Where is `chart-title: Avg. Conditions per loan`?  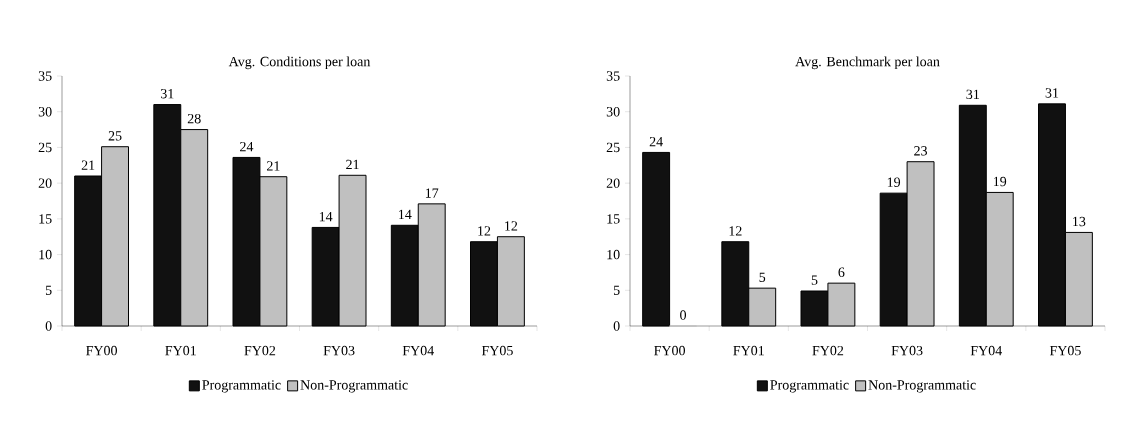 chart-title: Avg. Conditions per loan is located at coordinates (299, 63).